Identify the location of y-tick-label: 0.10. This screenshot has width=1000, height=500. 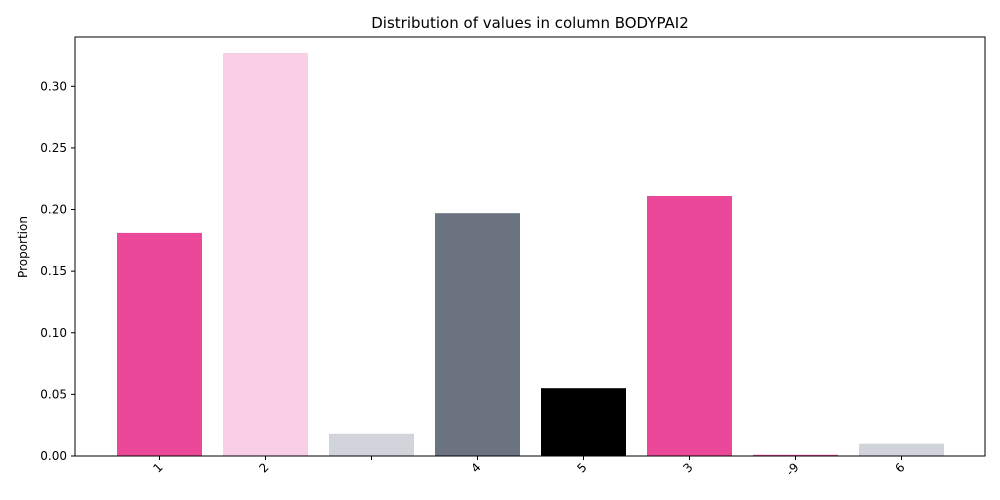
(53, 333).